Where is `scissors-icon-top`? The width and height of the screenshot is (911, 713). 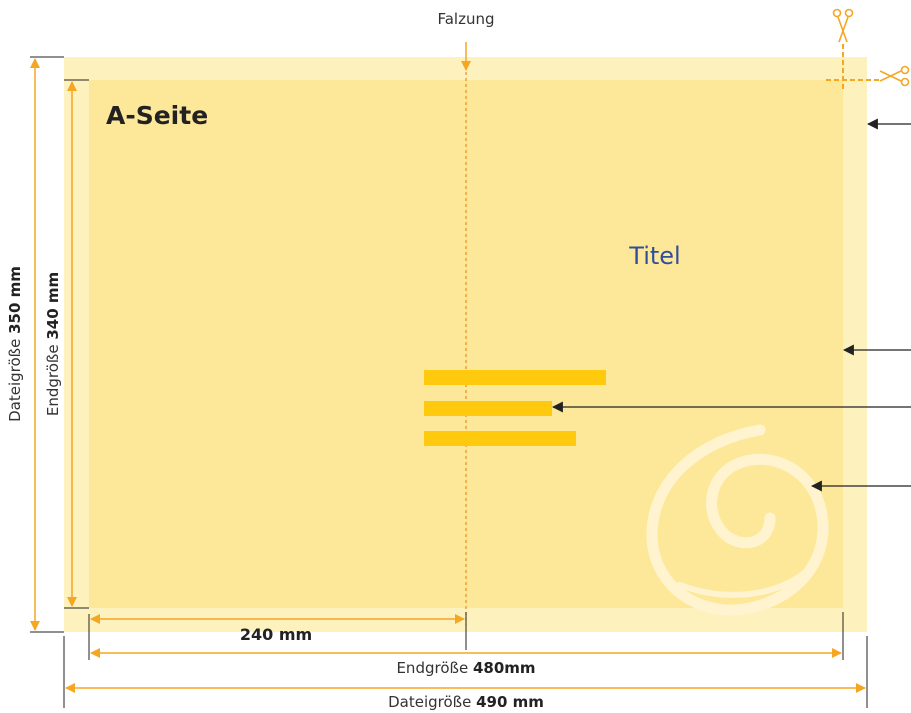
scissors-icon-top is located at coordinates (843, 25).